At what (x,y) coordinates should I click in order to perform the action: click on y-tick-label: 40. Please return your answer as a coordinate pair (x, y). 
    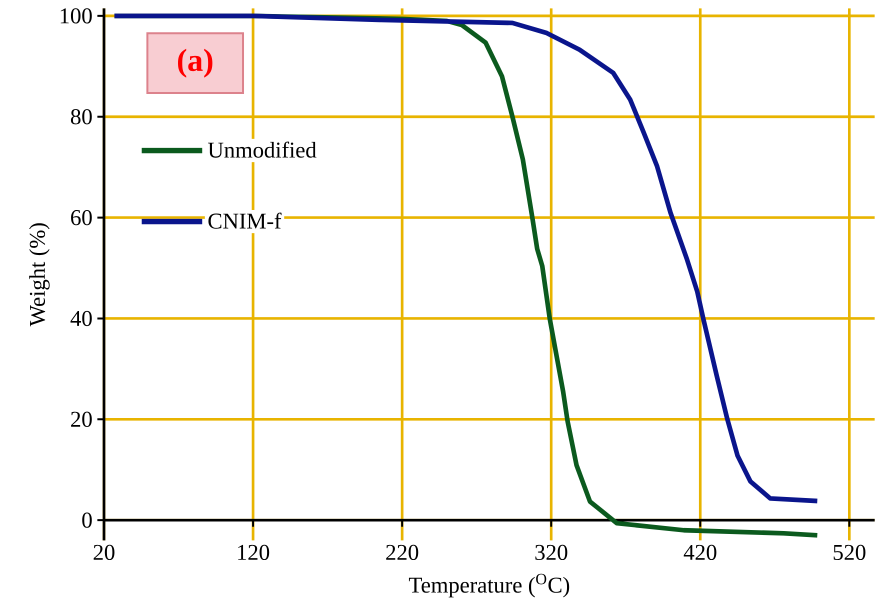
    Looking at the image, I should click on (81, 318).